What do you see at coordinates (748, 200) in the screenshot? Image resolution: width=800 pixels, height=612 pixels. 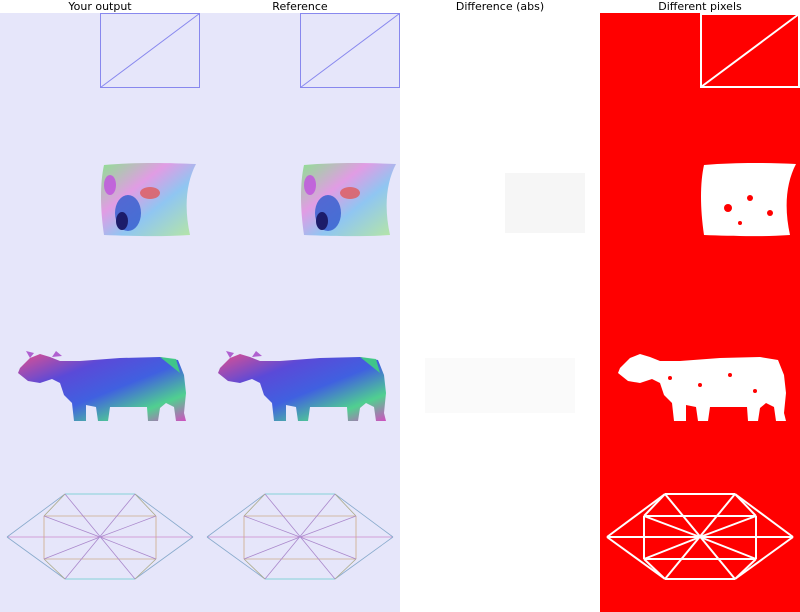 I see `mask-patch` at bounding box center [748, 200].